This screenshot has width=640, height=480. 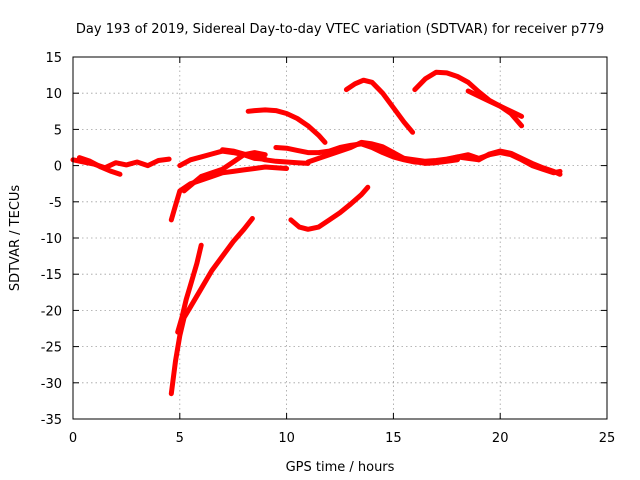 What do you see at coordinates (393, 438) in the screenshot?
I see `x-tick-label: 15` at bounding box center [393, 438].